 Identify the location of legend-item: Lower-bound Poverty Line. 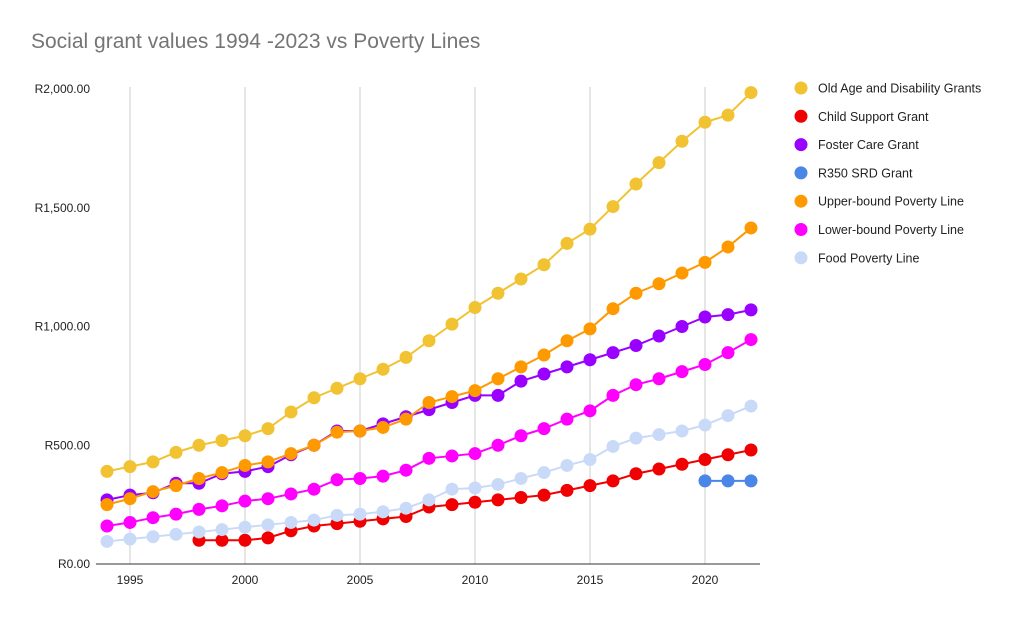
(879, 230).